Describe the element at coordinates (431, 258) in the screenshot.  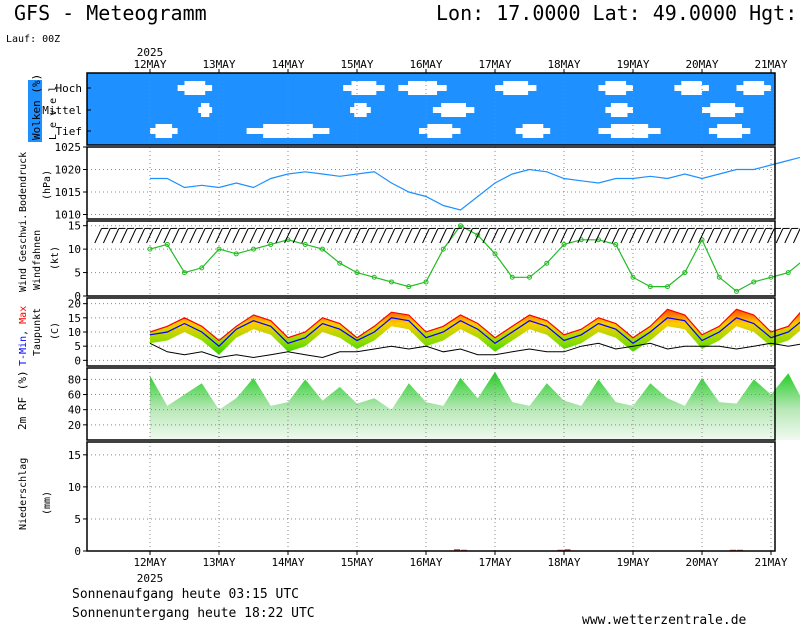
I see `panel-frame` at that location.